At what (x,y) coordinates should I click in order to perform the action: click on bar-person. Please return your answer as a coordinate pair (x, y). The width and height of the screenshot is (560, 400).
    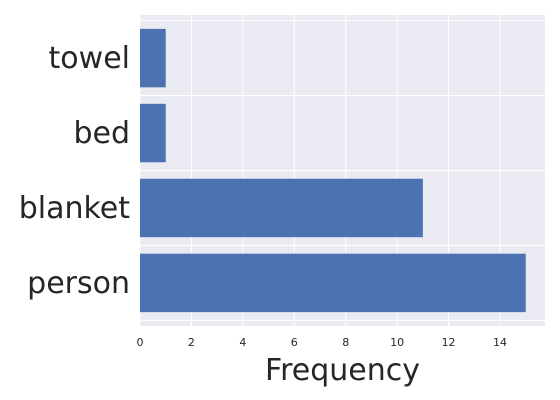
    Looking at the image, I should click on (333, 283).